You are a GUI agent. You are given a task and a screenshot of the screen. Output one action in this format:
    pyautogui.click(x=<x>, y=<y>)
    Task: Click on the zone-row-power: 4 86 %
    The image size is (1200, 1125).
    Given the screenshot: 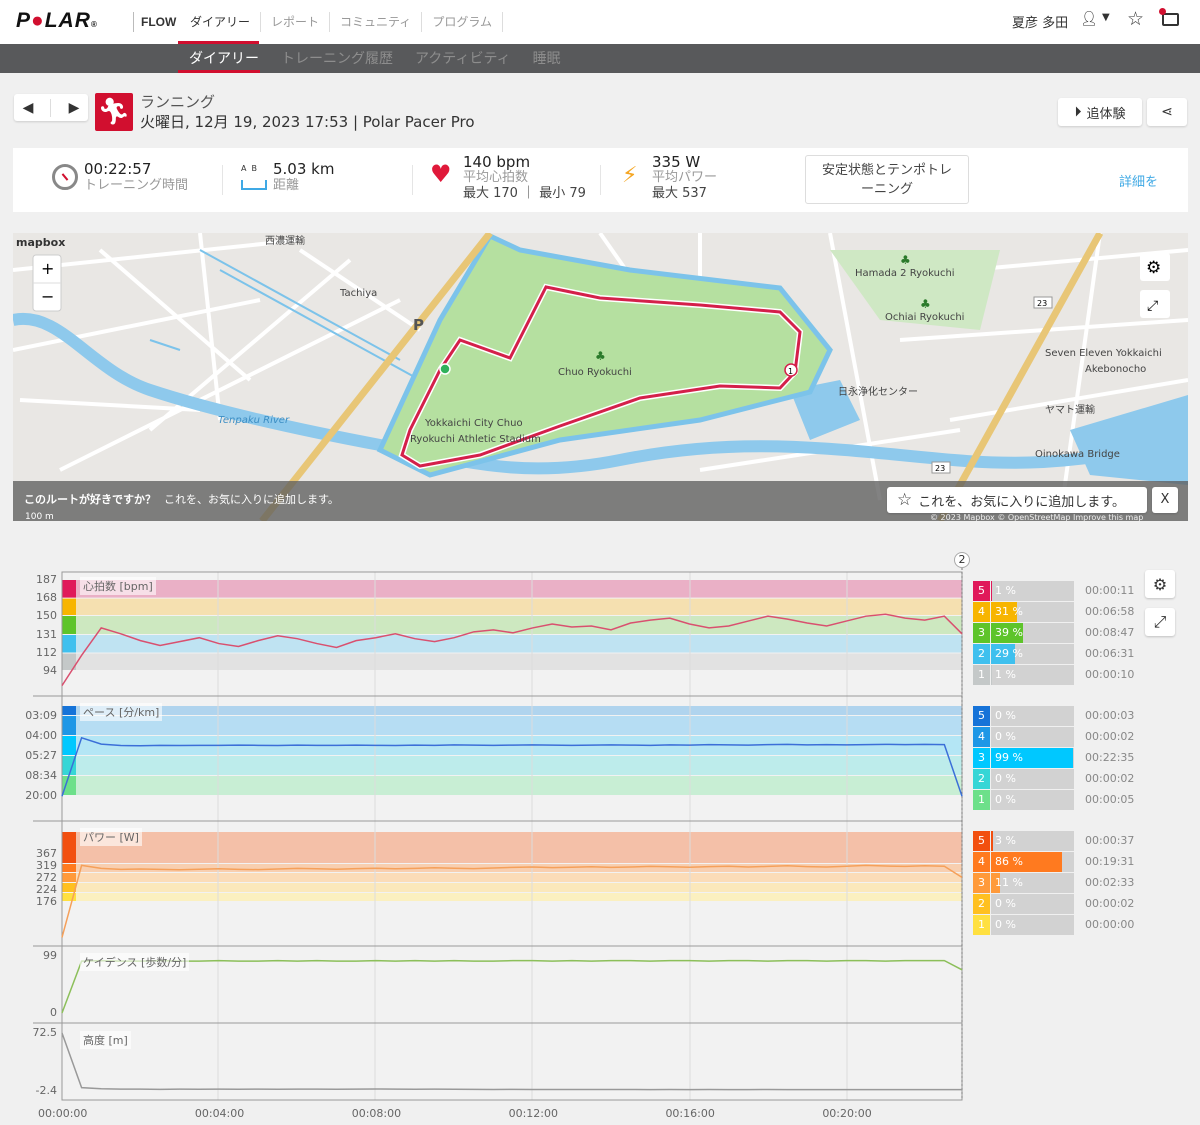 What is the action you would take?
    pyautogui.click(x=1023, y=862)
    